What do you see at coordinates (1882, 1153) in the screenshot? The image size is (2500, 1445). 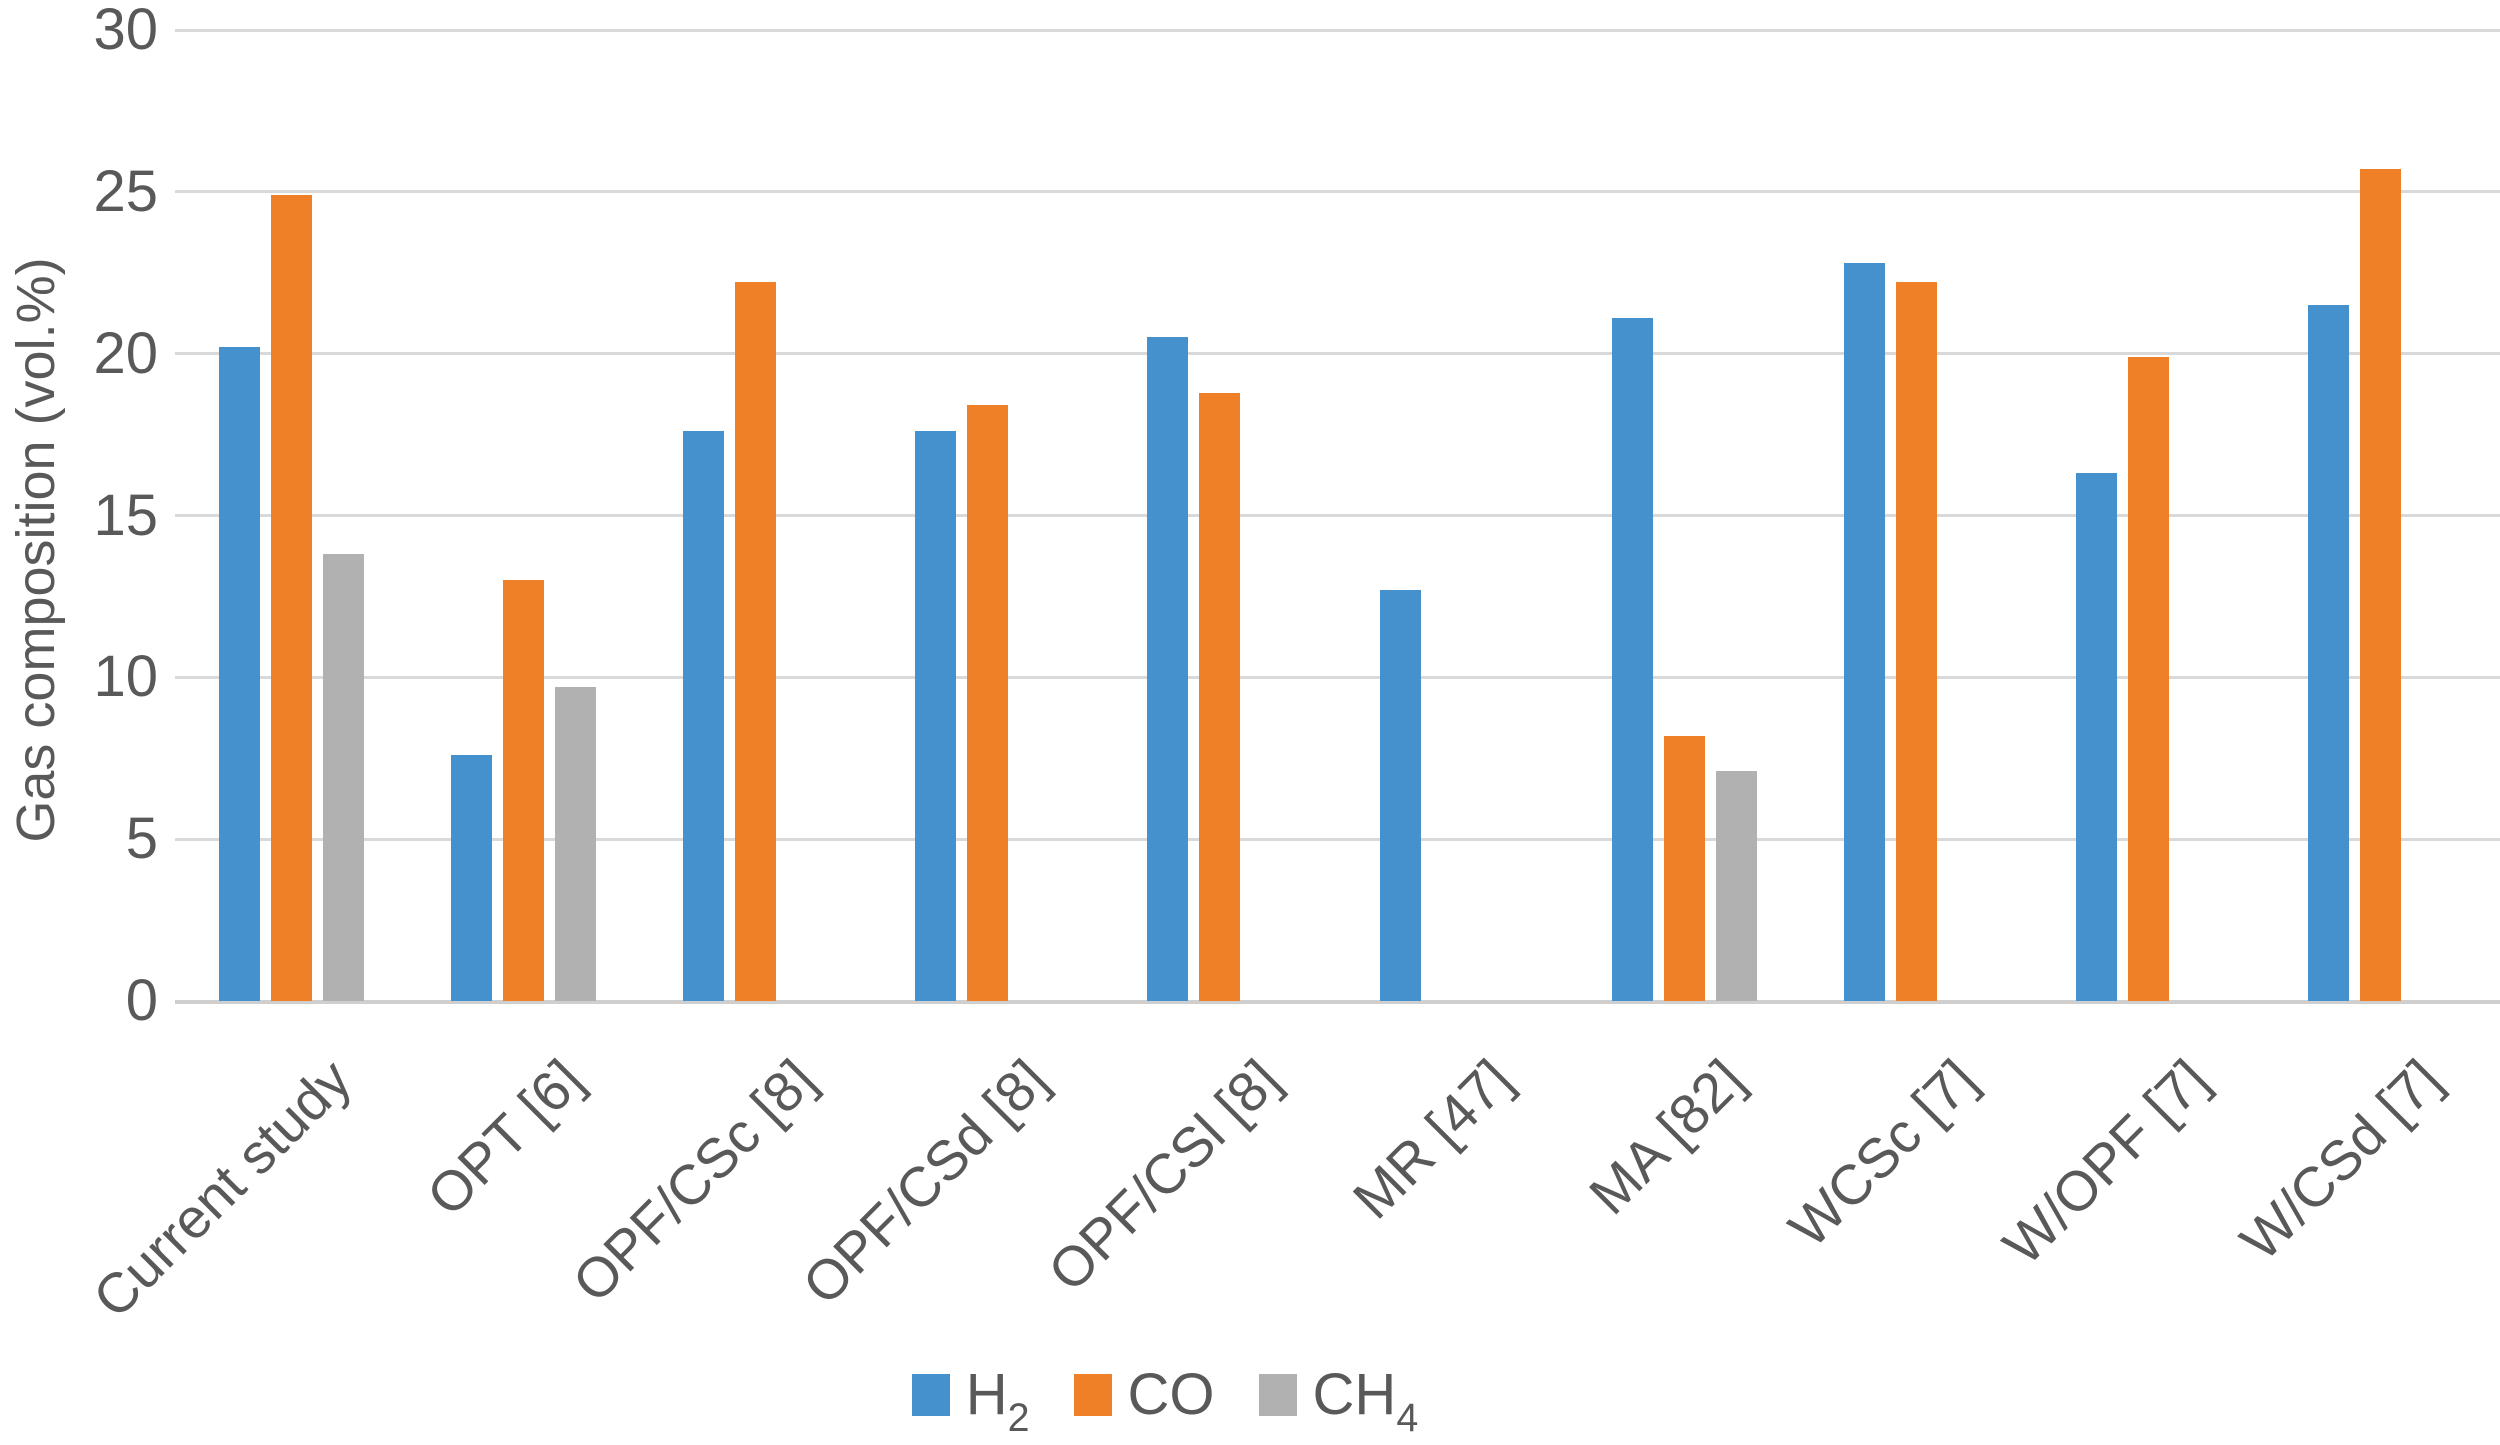 I see `x-category-label-8: WCSc [7]` at bounding box center [1882, 1153].